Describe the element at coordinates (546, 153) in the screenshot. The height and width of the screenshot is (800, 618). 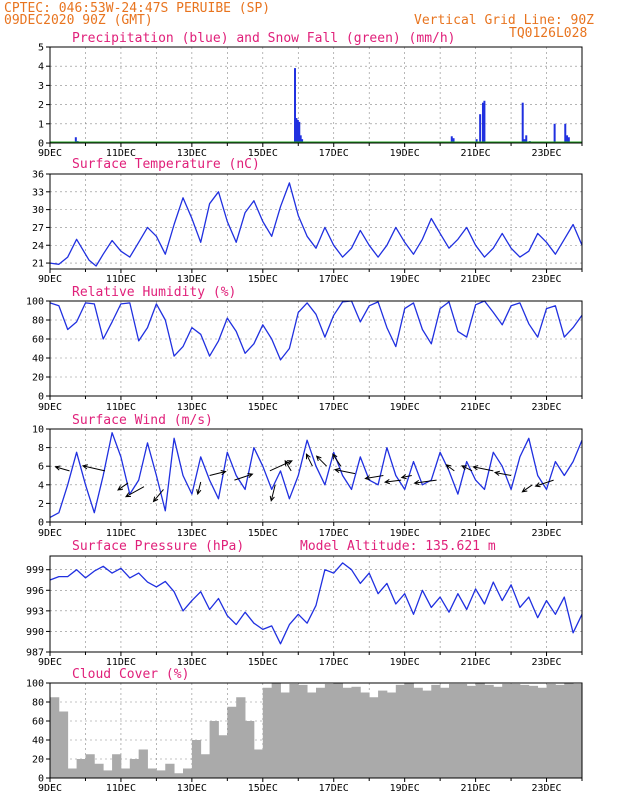
I see `precip-xtick-label: 23DEC` at that location.